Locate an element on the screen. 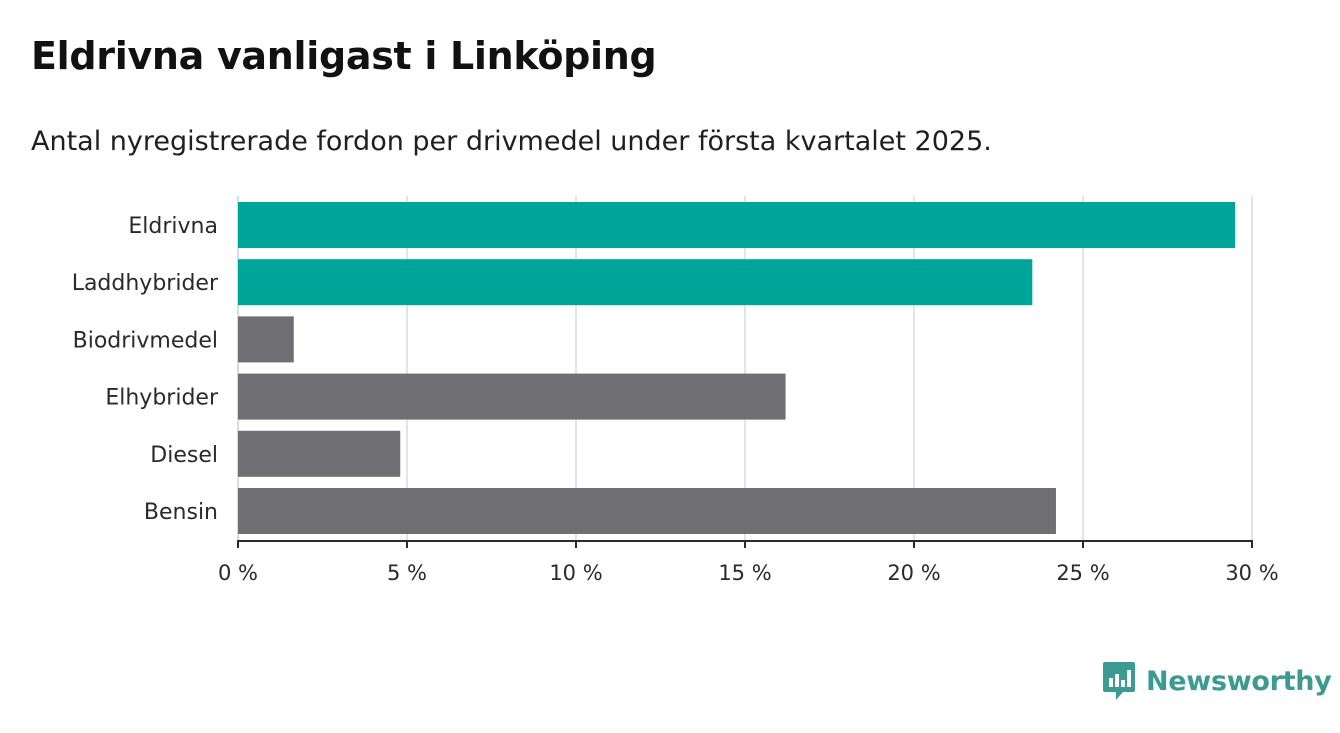  x-tick-label: 5 % is located at coordinates (407, 573).